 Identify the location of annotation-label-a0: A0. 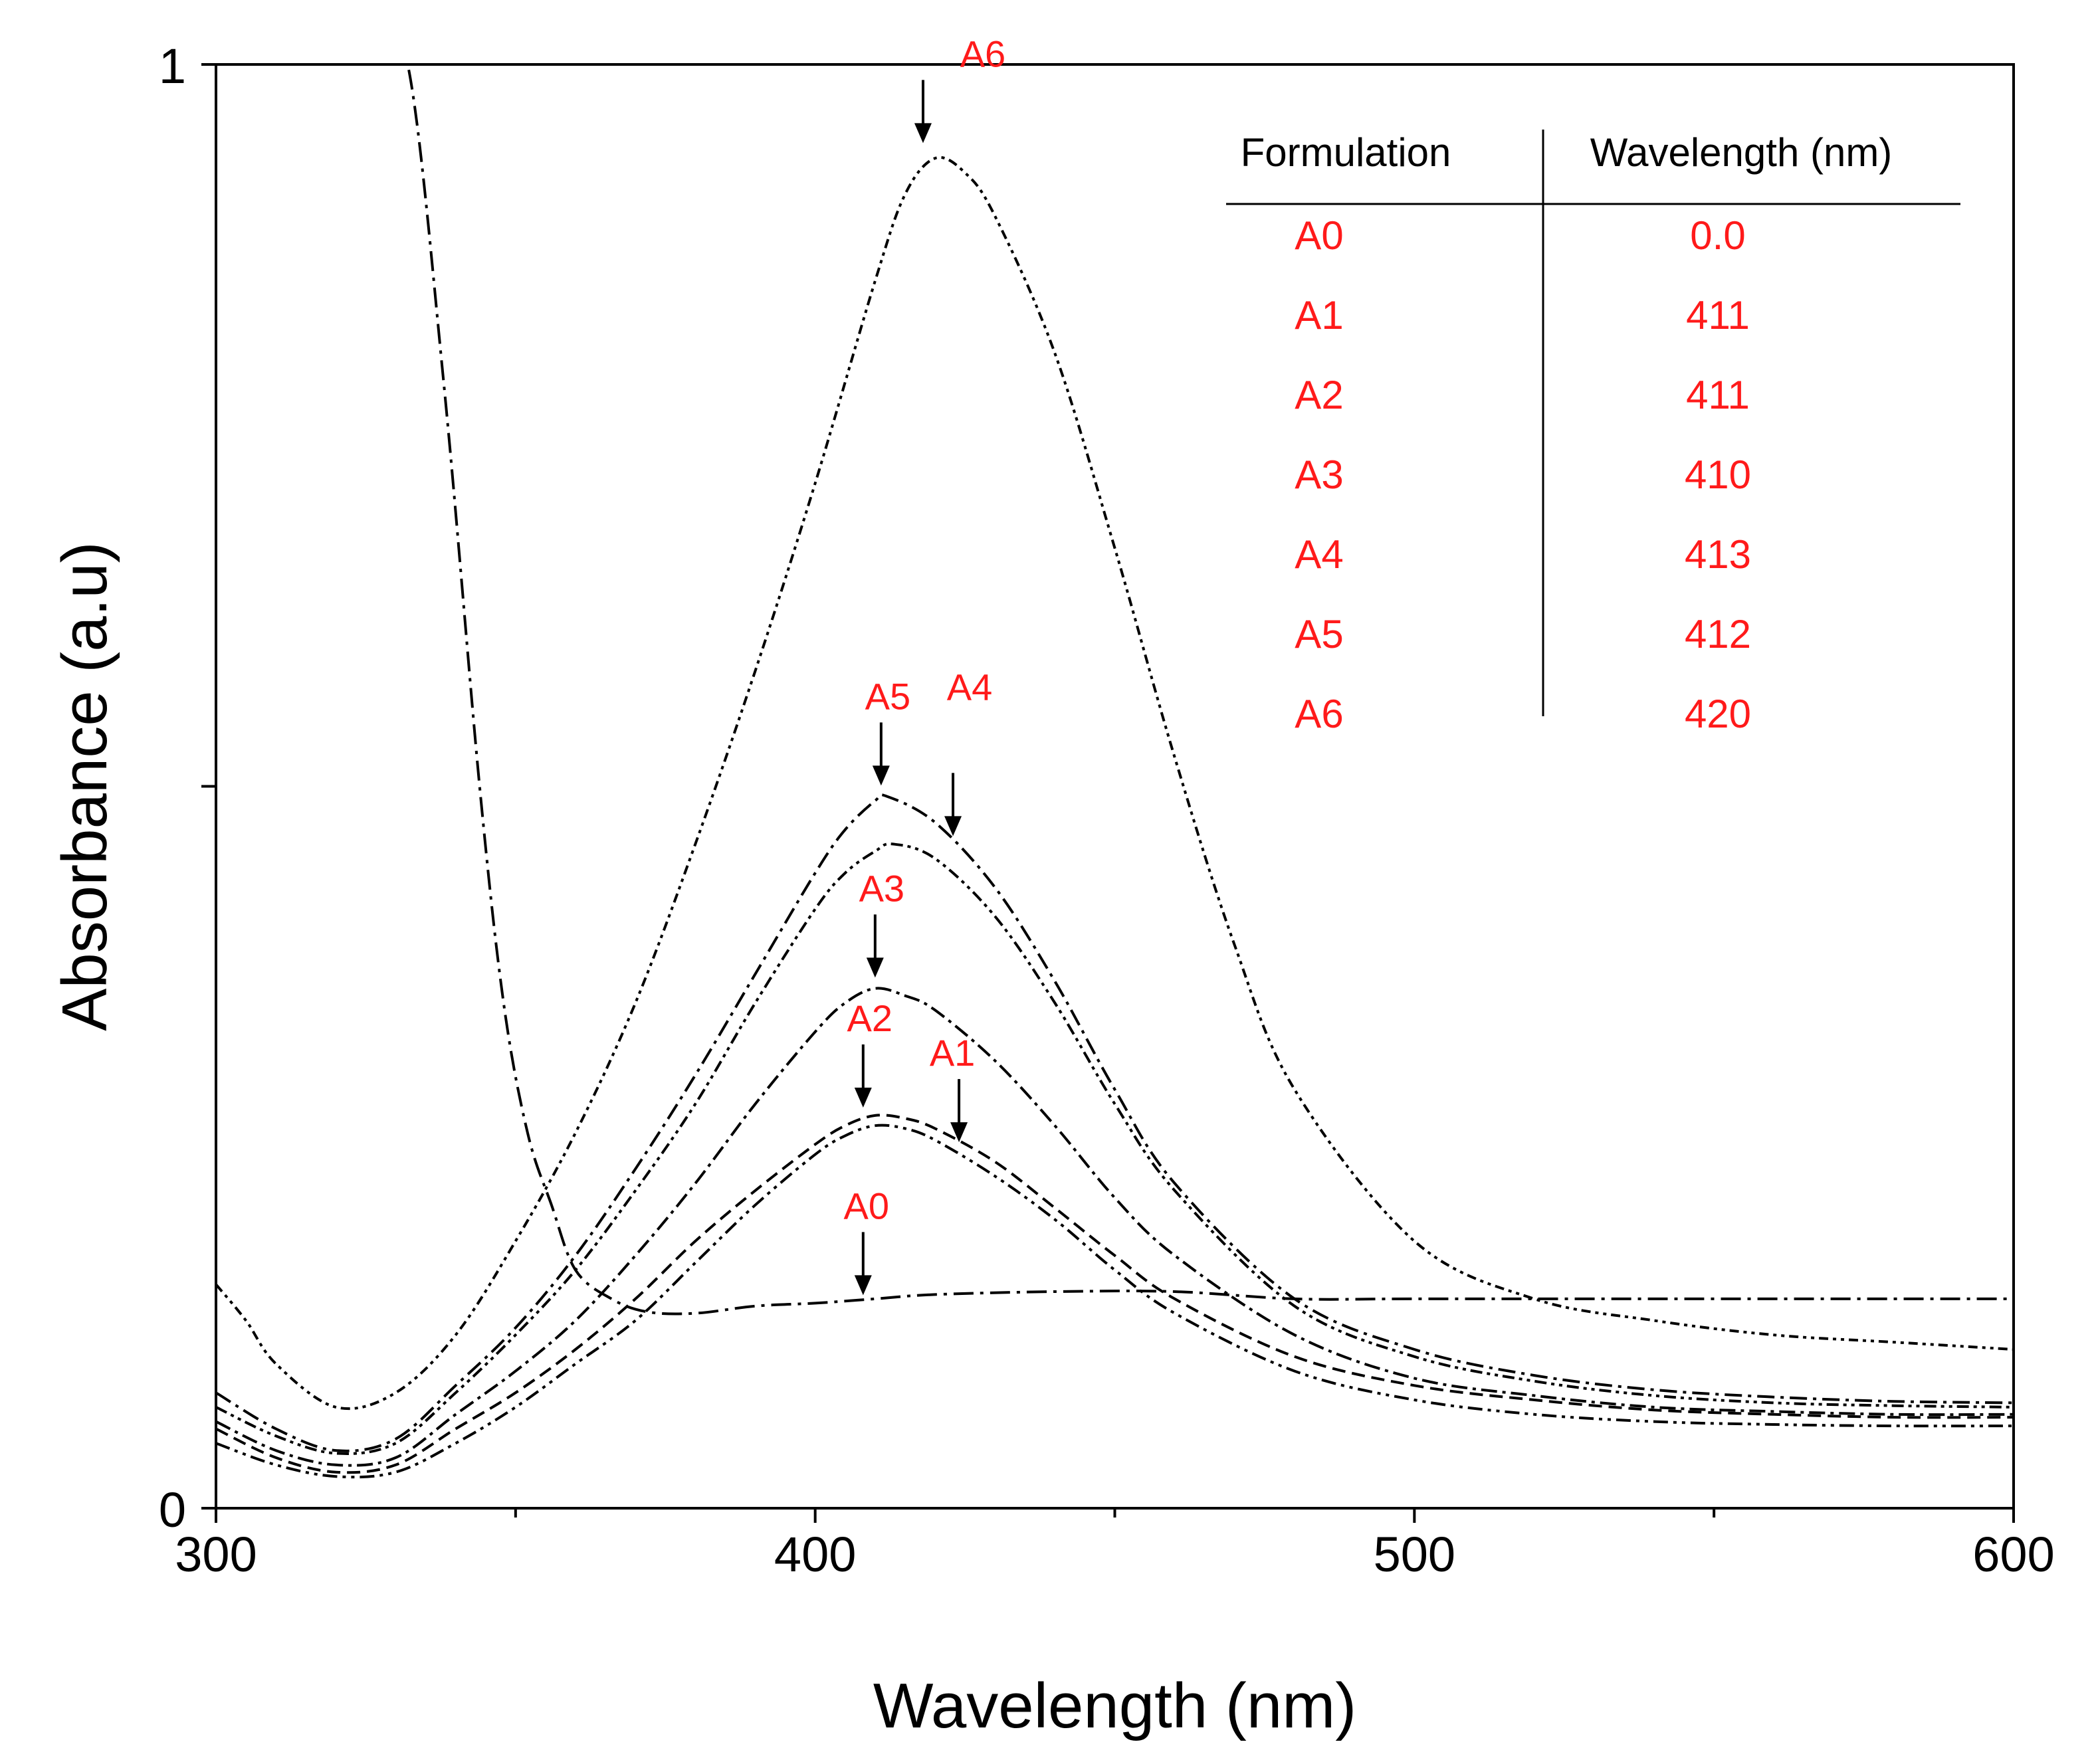
(867, 1205).